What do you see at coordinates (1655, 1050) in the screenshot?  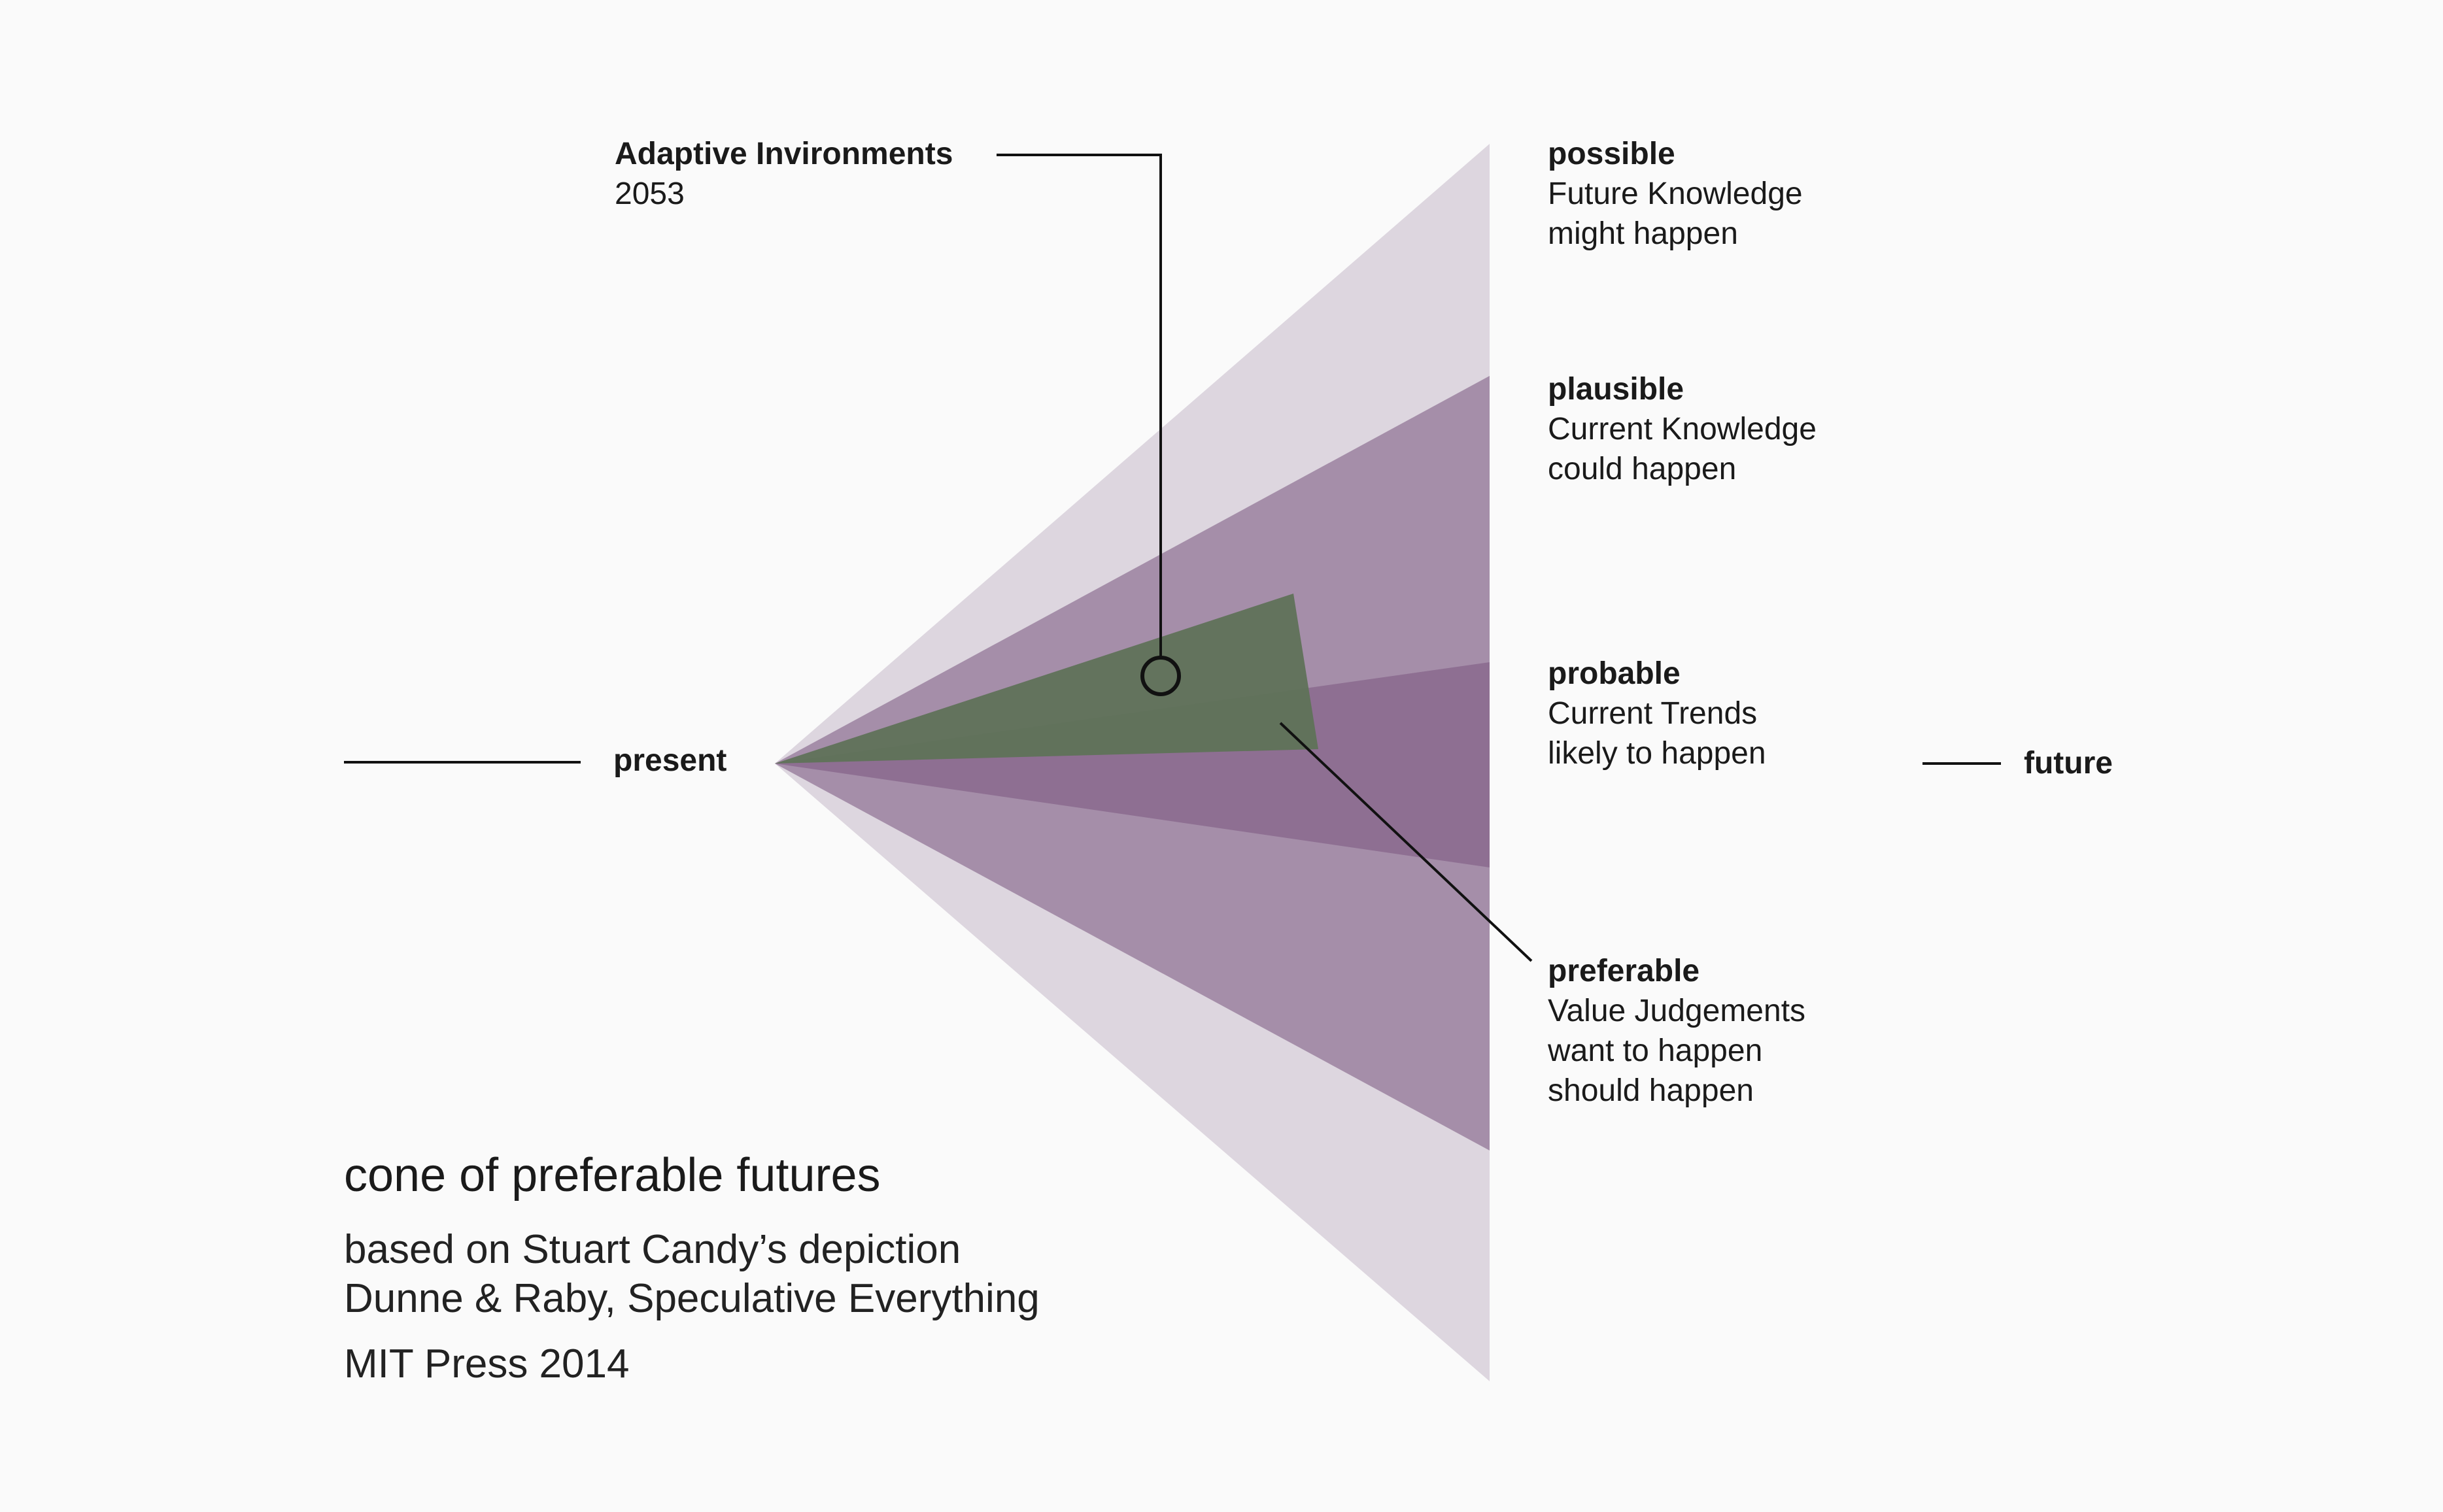 I see `preferable-line-2: want to happen` at bounding box center [1655, 1050].